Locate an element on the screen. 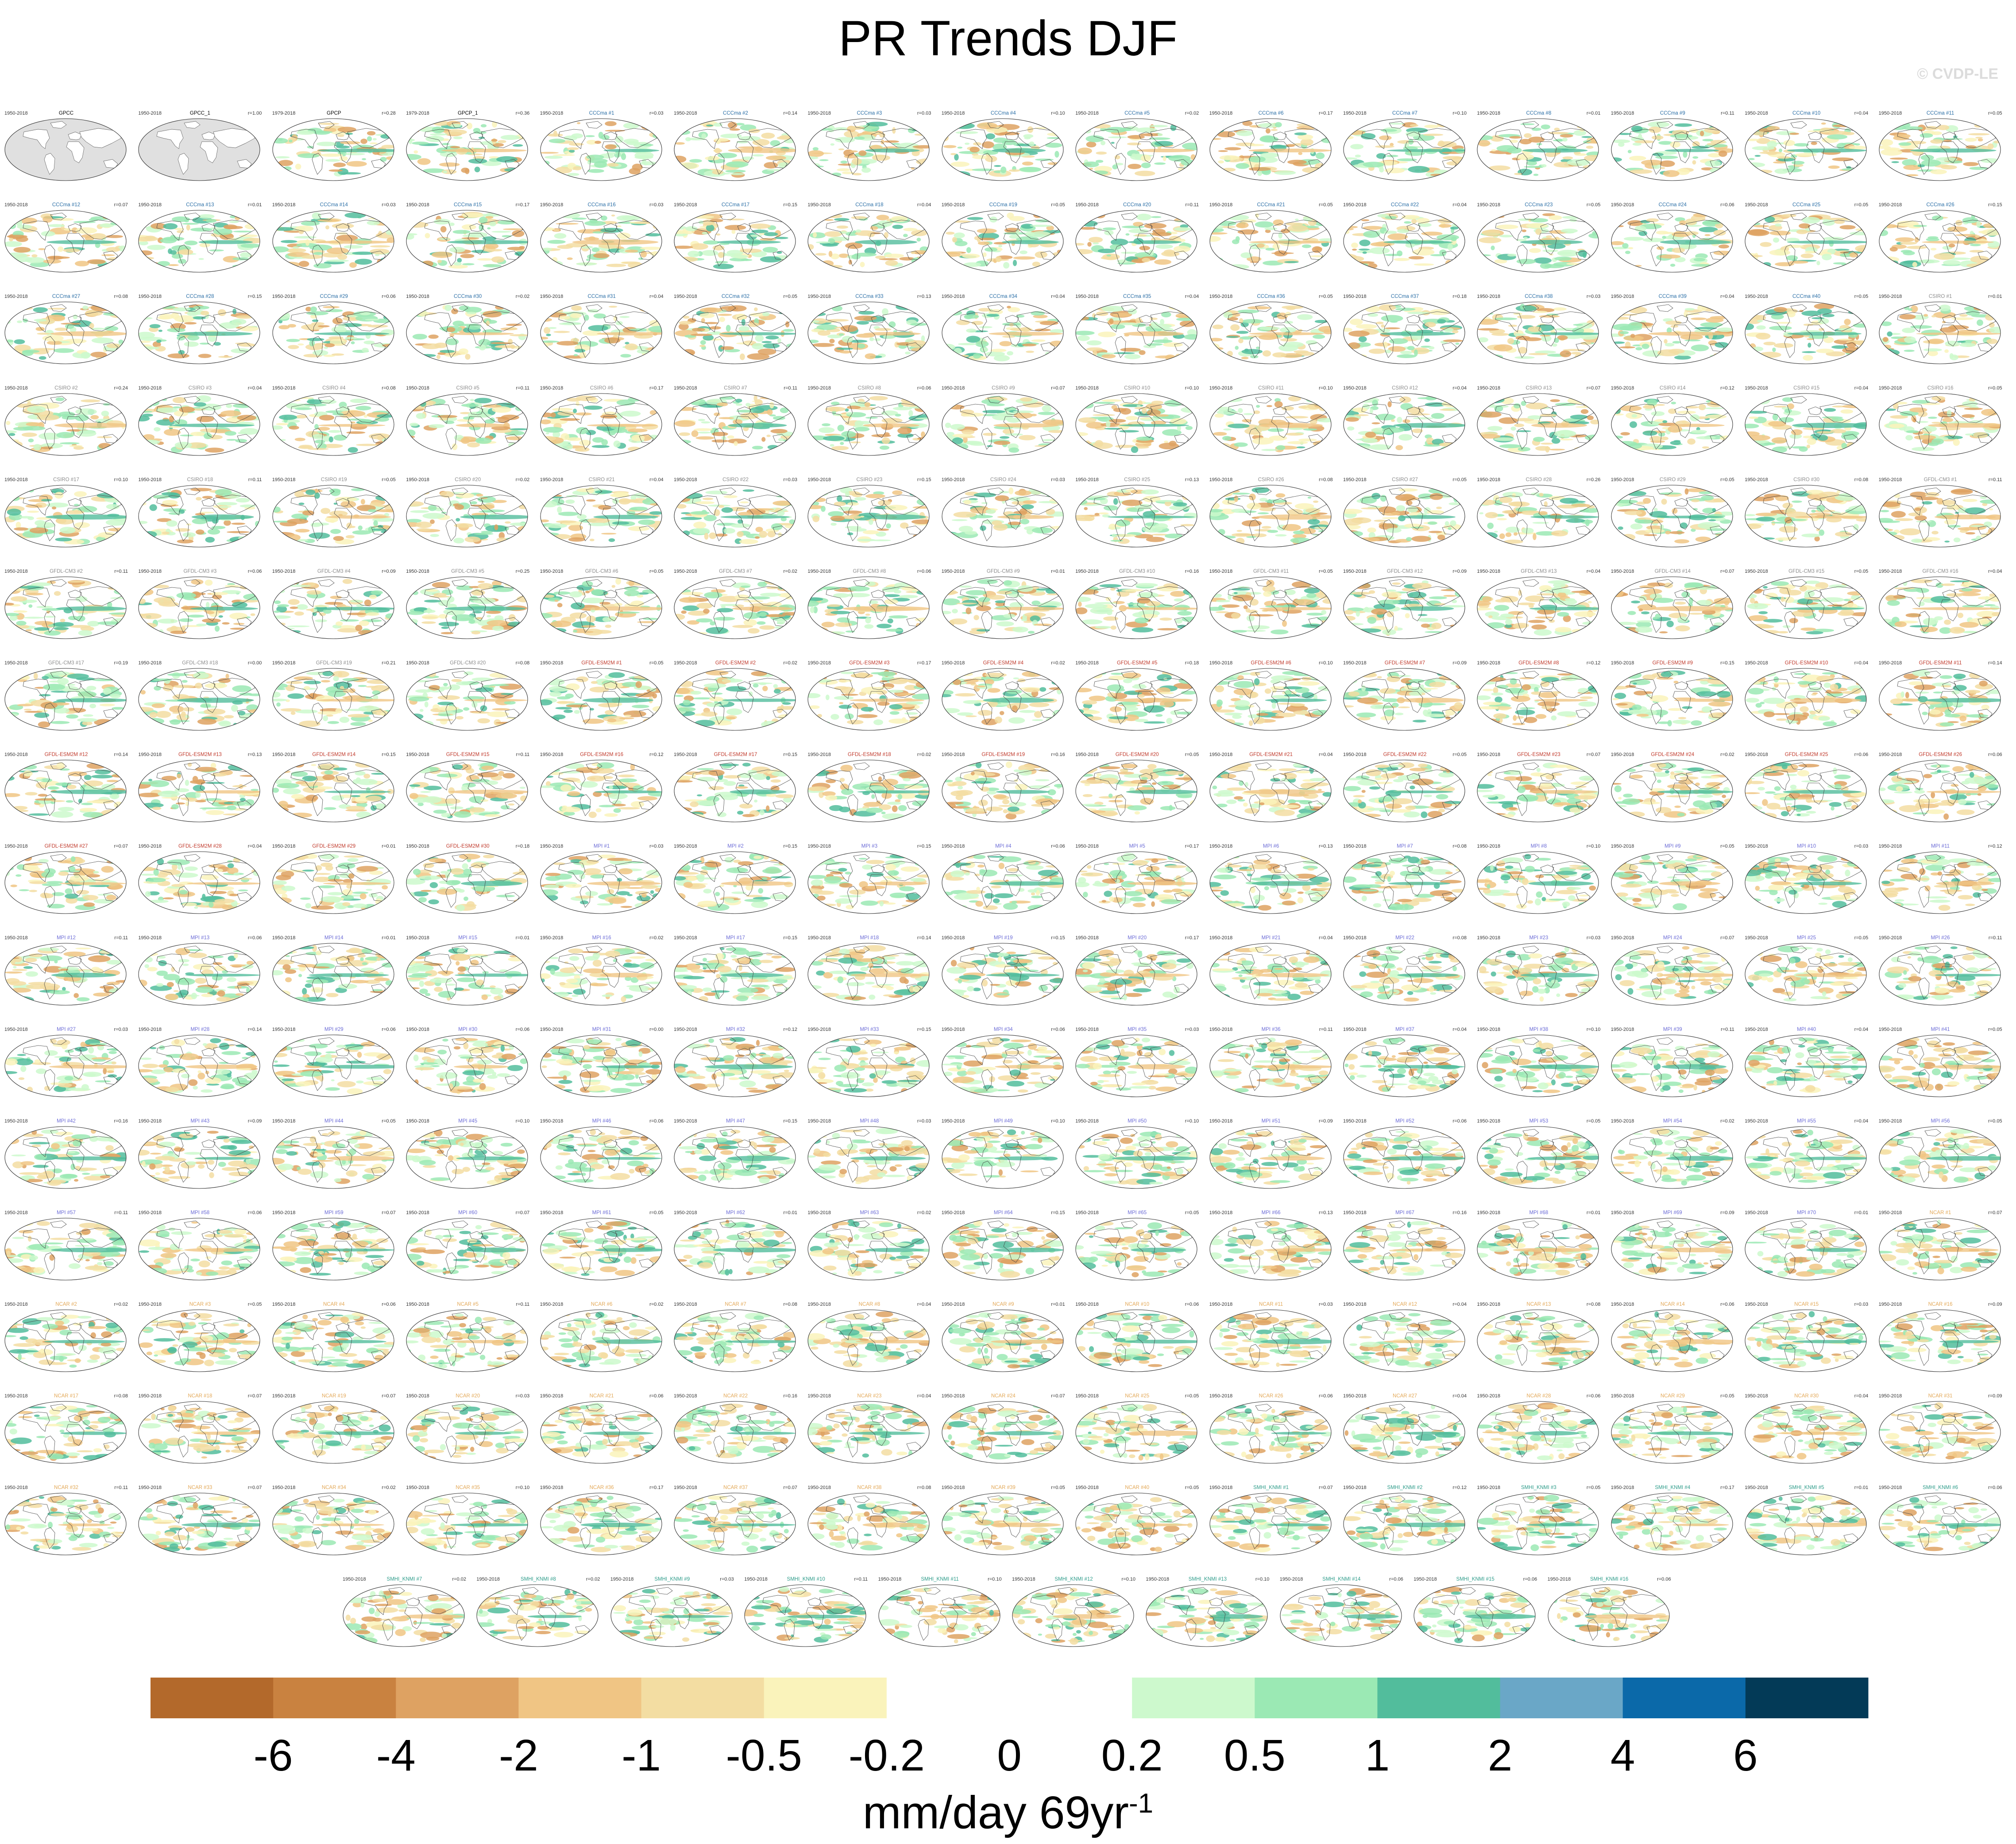  panel-correlation-label: r=0.13 is located at coordinates (924, 297).